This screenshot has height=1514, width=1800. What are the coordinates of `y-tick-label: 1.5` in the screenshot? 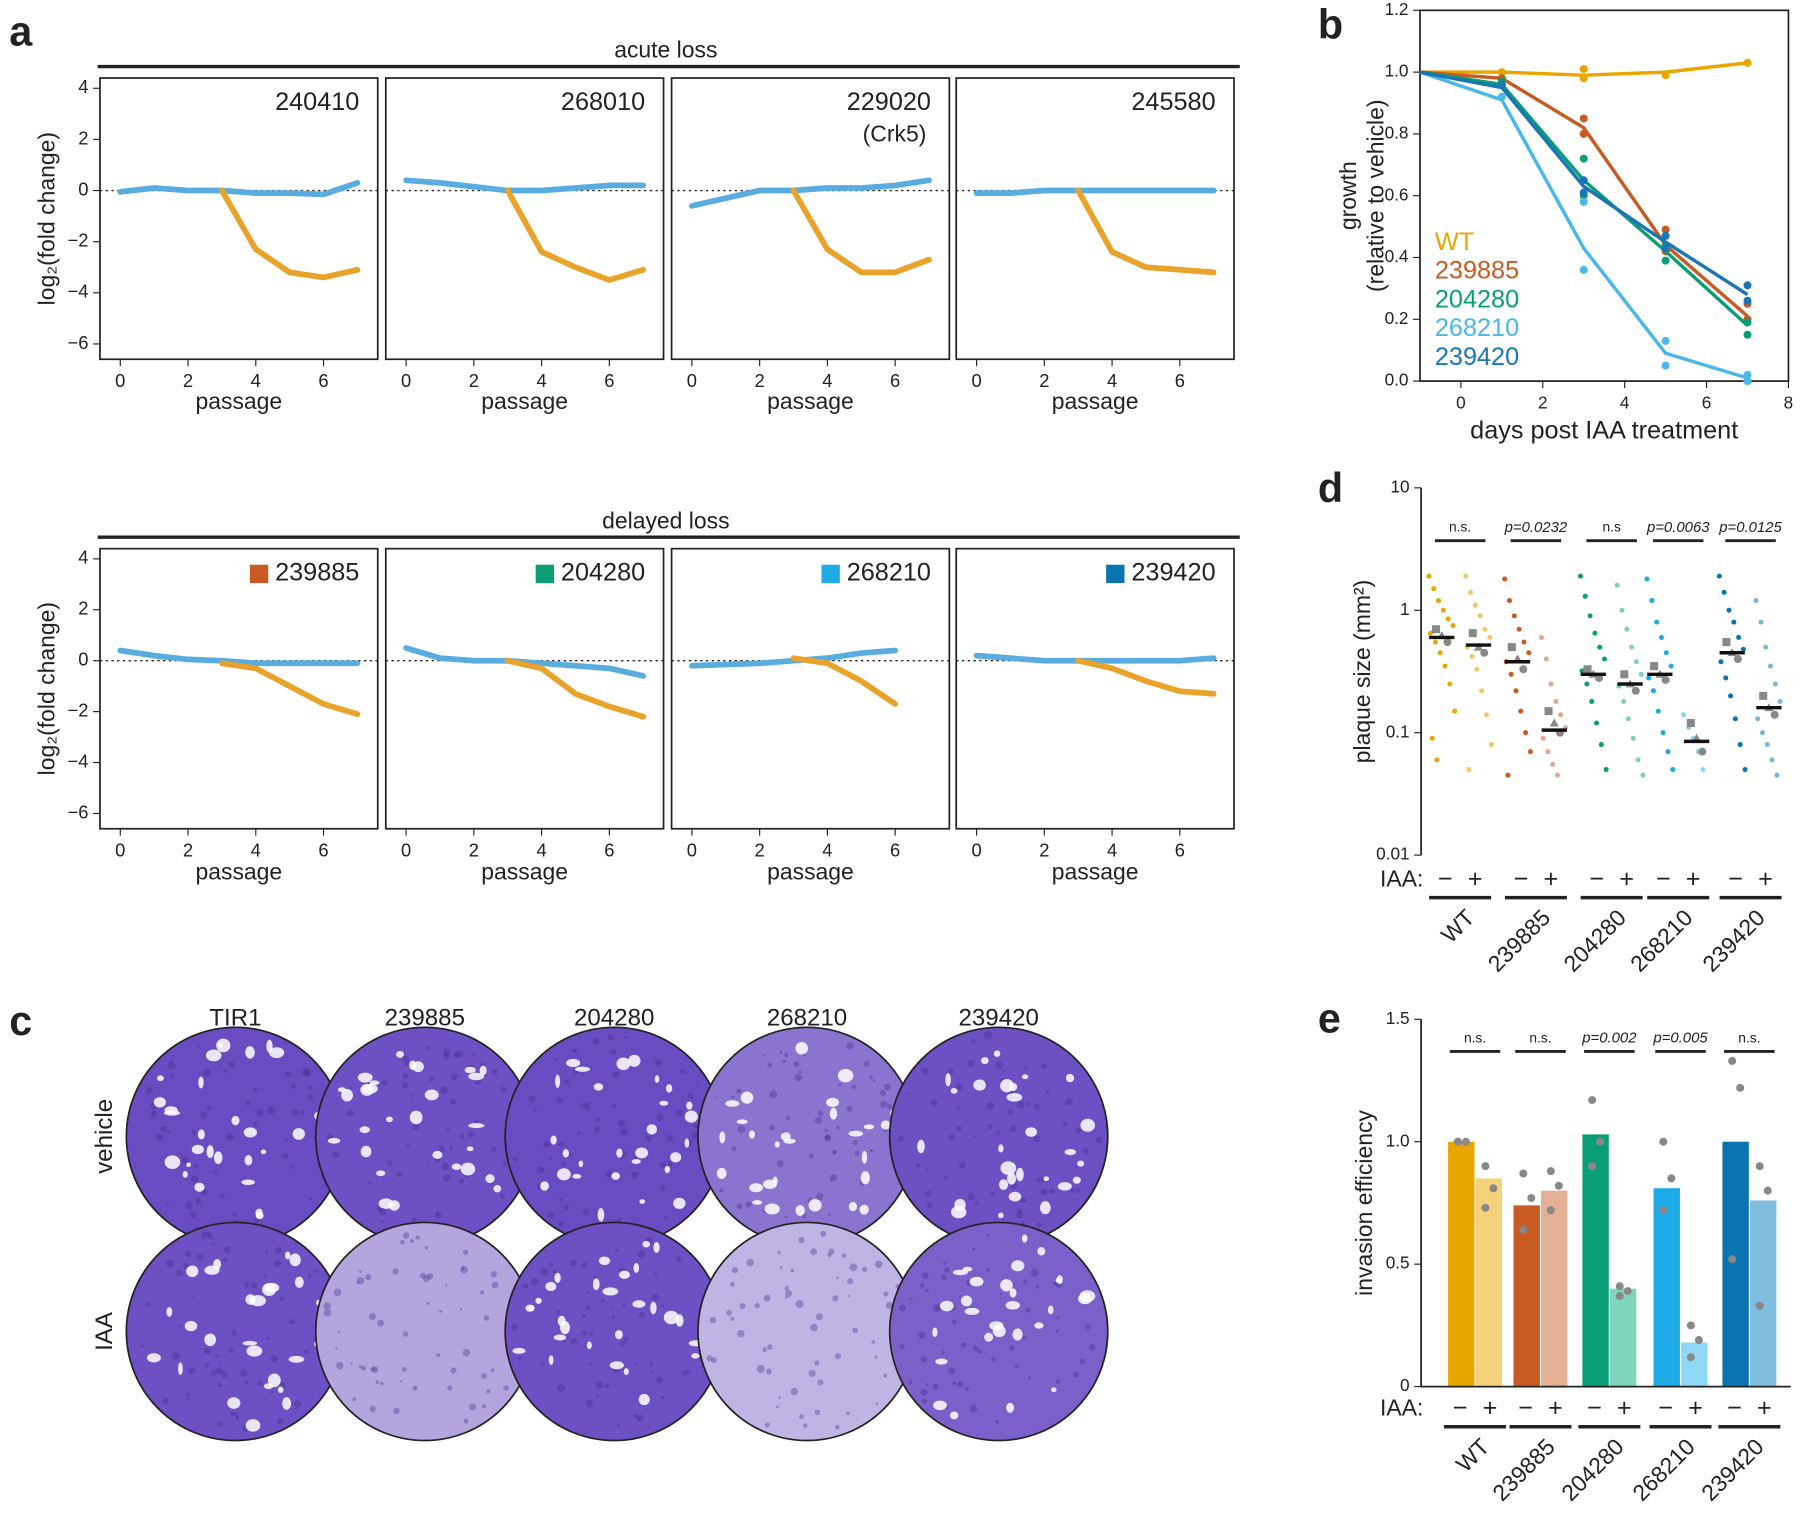 It's located at (1398, 1018).